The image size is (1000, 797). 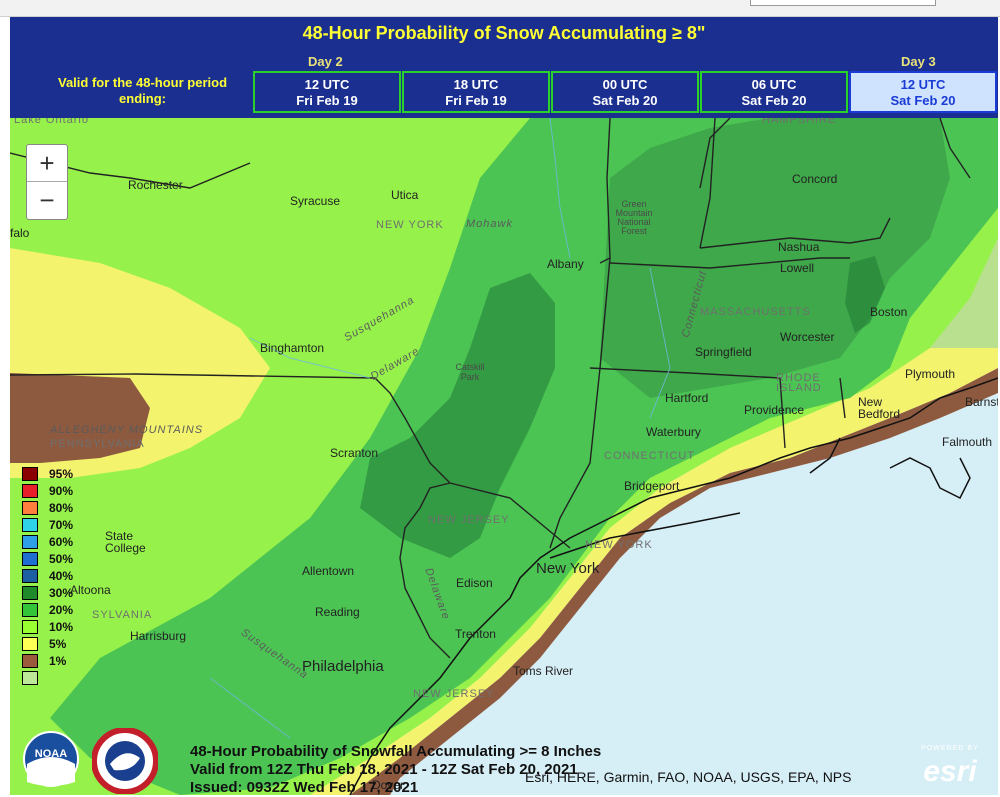 I want to click on zoom-in-button: +, so click(x=47, y=163).